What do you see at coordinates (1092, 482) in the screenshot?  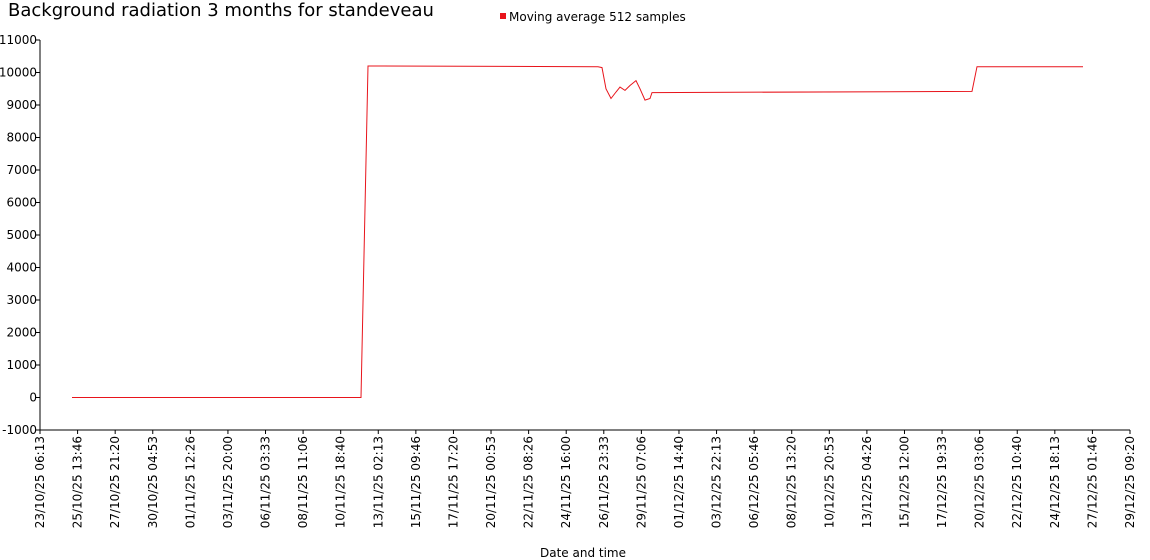 I see `x-tick-label: 27/12/25 01:46` at bounding box center [1092, 482].